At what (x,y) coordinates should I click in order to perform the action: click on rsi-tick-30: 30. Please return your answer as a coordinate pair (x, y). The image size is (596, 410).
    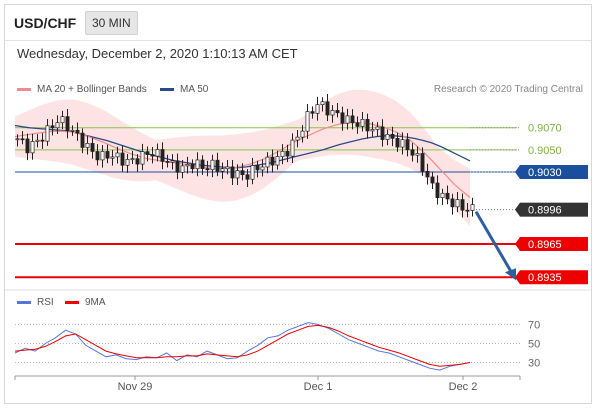
    Looking at the image, I should click on (534, 364).